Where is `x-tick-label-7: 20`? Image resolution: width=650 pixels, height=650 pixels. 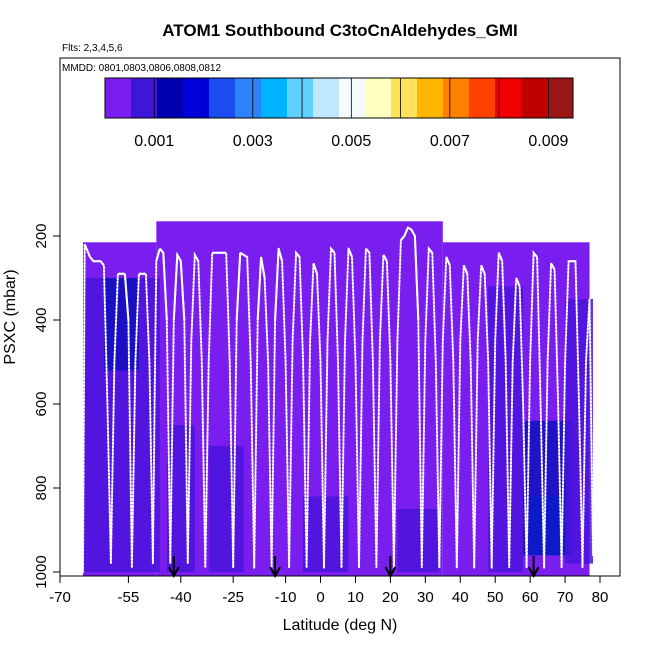 x-tick-label-7: 20 is located at coordinates (390, 597).